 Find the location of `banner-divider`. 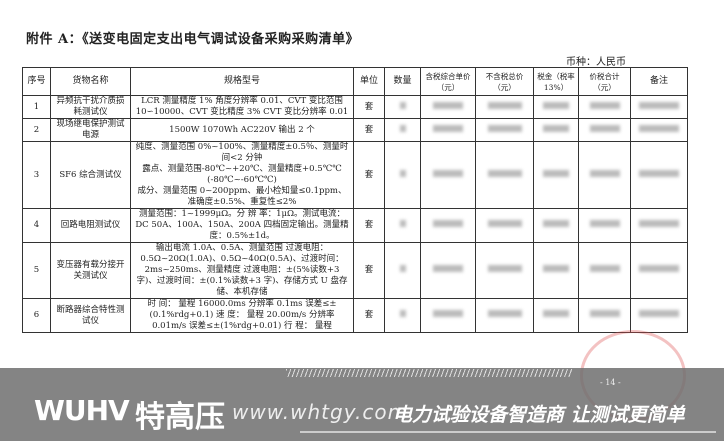

banner-divider is located at coordinates (508, 432).